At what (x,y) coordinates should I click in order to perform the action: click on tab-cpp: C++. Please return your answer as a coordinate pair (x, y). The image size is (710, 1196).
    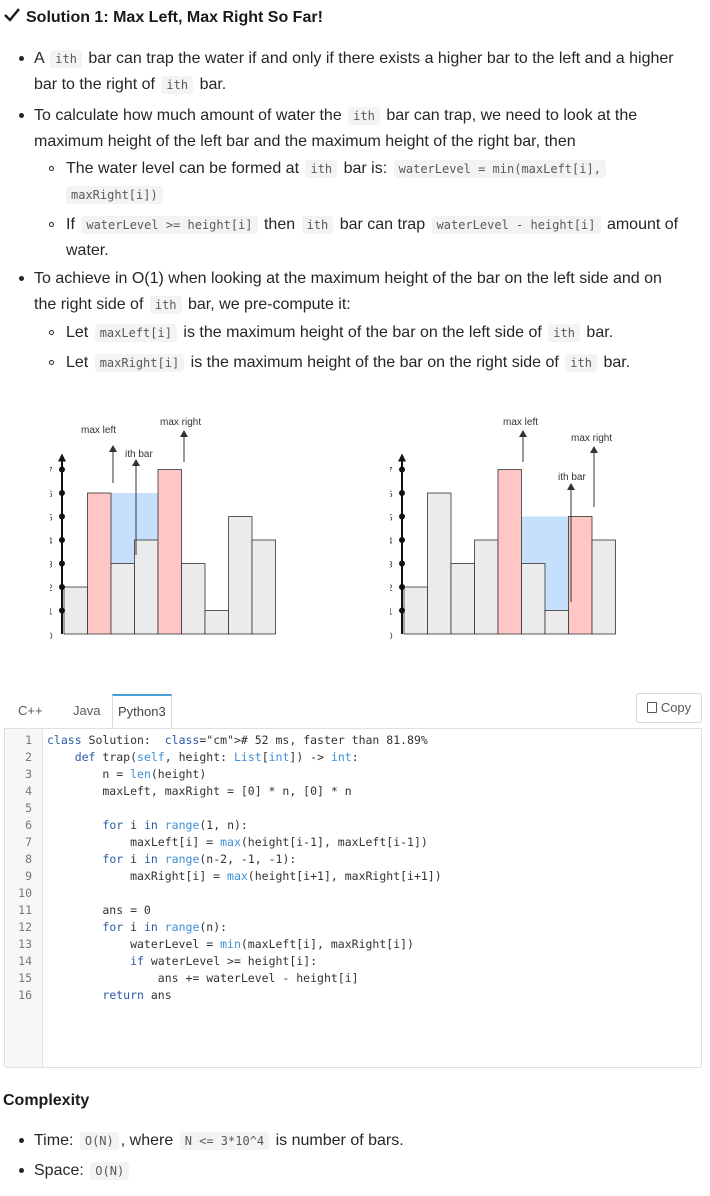
    Looking at the image, I should click on (30, 710).